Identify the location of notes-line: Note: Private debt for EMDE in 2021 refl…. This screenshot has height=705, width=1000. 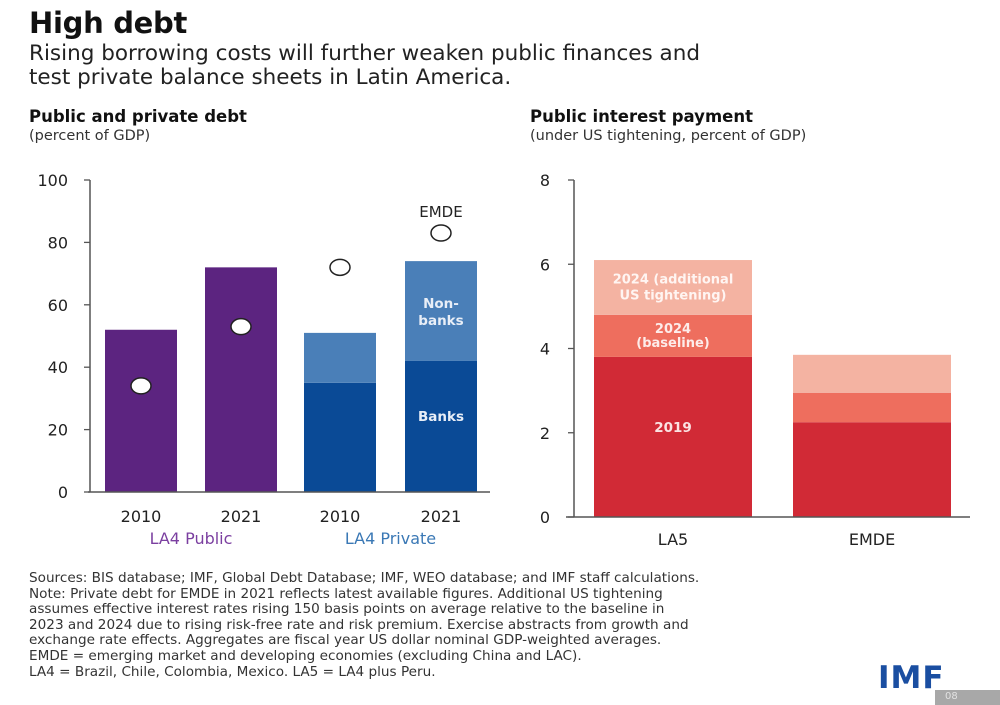
(346, 593).